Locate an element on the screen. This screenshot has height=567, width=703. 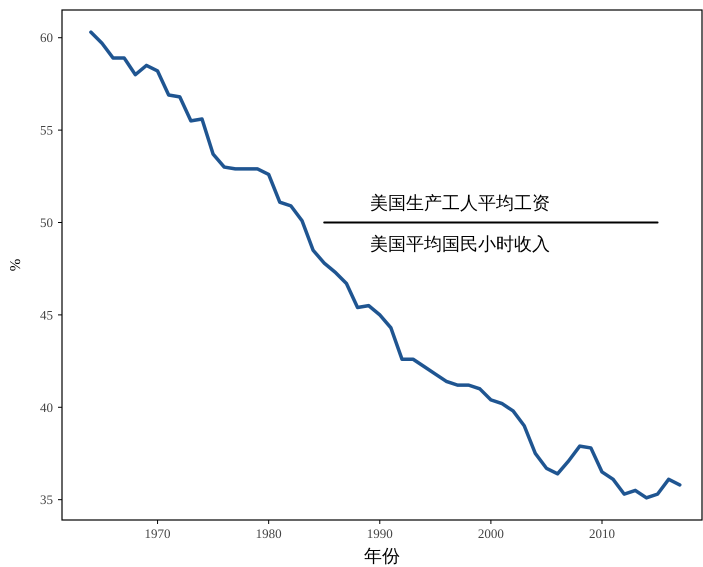
y-tick-label: 40 is located at coordinates (46, 407).